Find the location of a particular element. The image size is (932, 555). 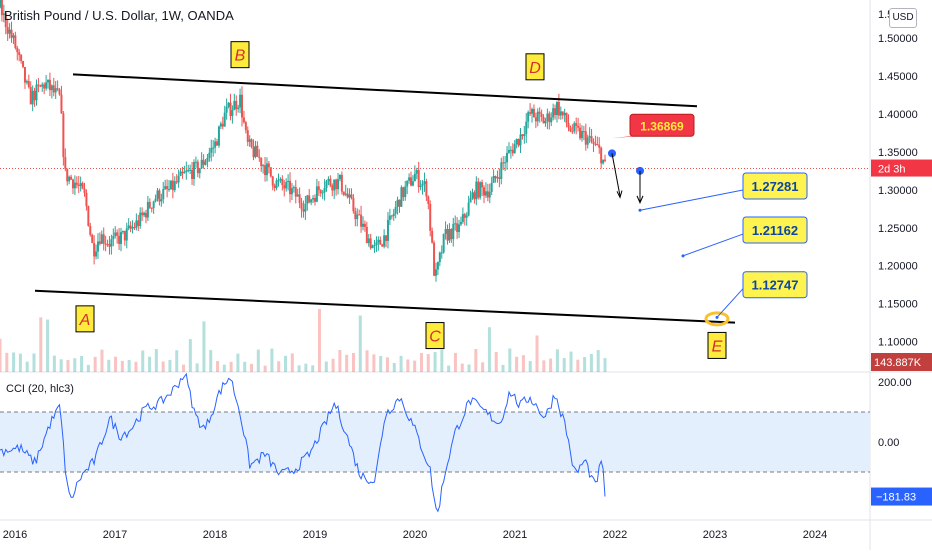

price-tick-label: 1.25000 is located at coordinates (898, 229).